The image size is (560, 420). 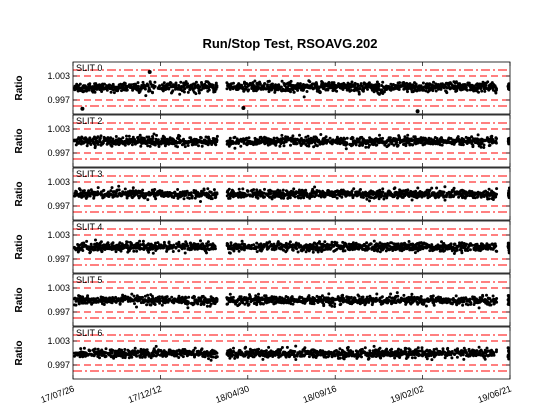 What do you see at coordinates (291, 300) in the screenshot?
I see `data-points` at bounding box center [291, 300].